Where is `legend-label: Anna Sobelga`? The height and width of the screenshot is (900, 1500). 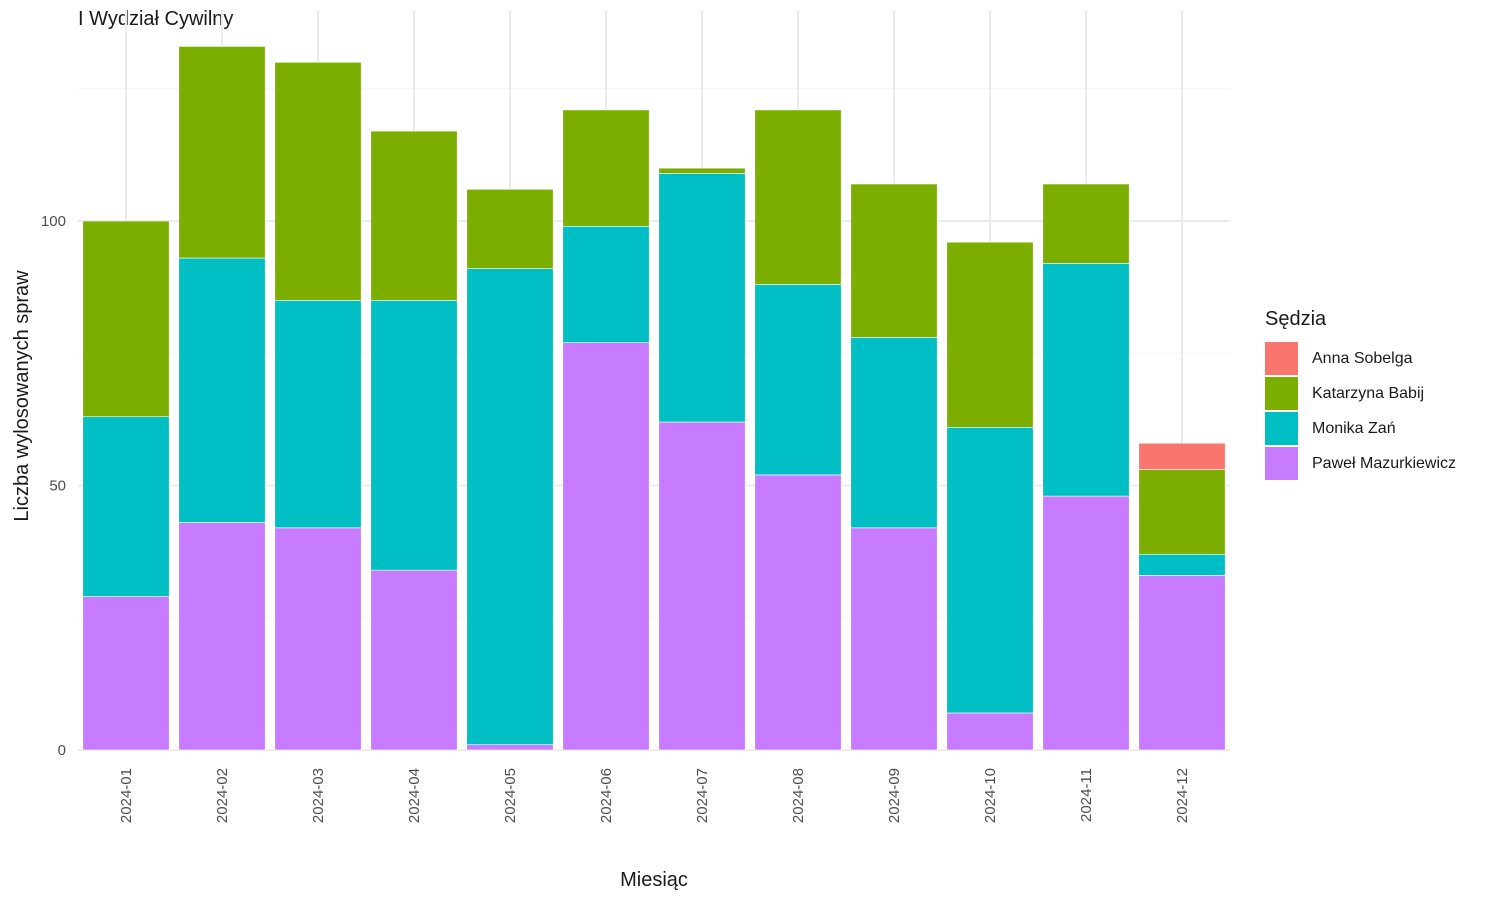 legend-label: Anna Sobelga is located at coordinates (1362, 358).